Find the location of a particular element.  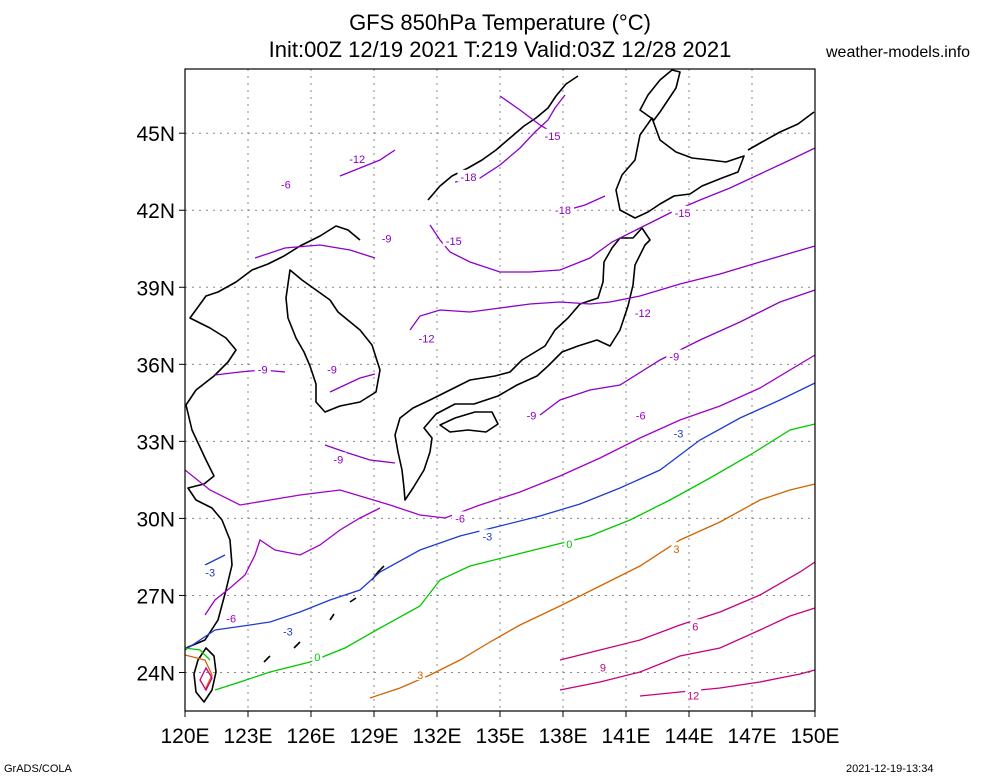

footer-left-label: GrADS/COLA is located at coordinates (38, 769).